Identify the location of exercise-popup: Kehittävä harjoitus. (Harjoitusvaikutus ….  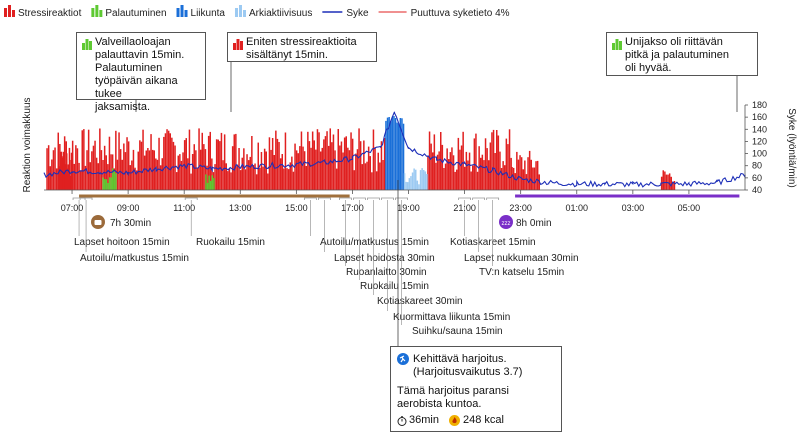
(476, 389).